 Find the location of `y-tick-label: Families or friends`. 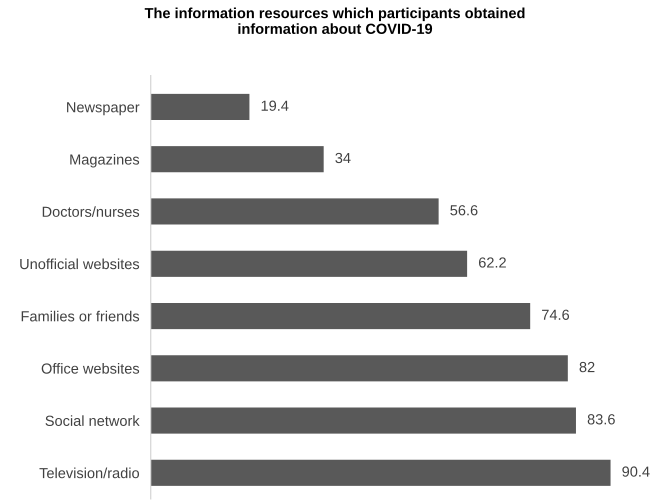

y-tick-label: Families or friends is located at coordinates (81, 316).